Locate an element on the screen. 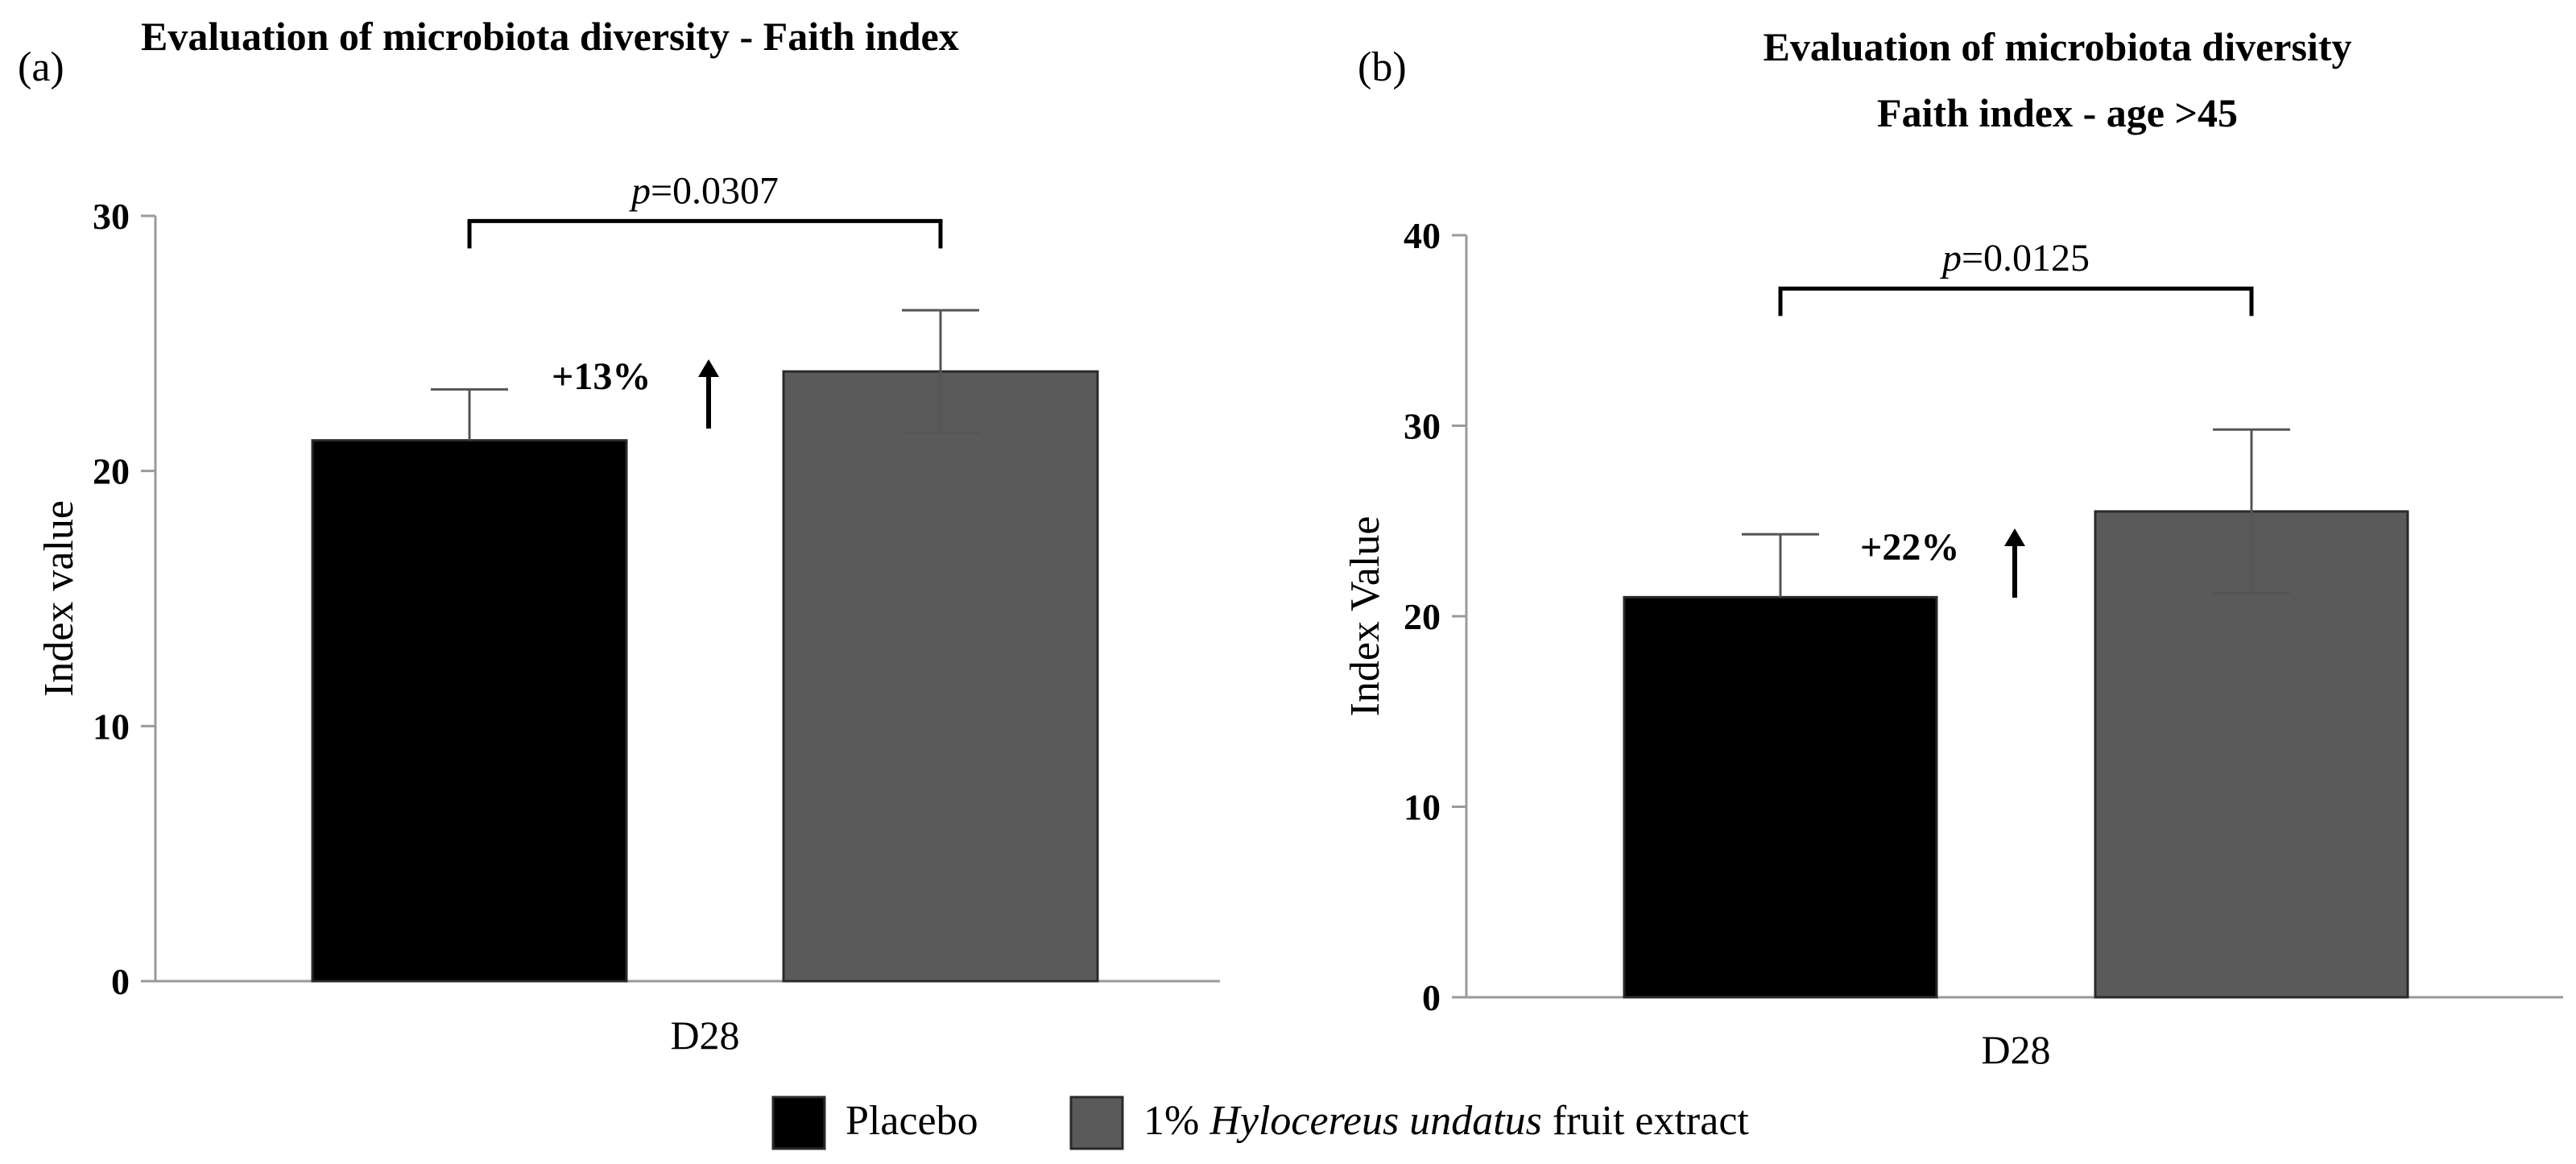 The width and height of the screenshot is (2576, 1164). legend-label: 1% Hylocereus undatus fruit extract is located at coordinates (1446, 1121).